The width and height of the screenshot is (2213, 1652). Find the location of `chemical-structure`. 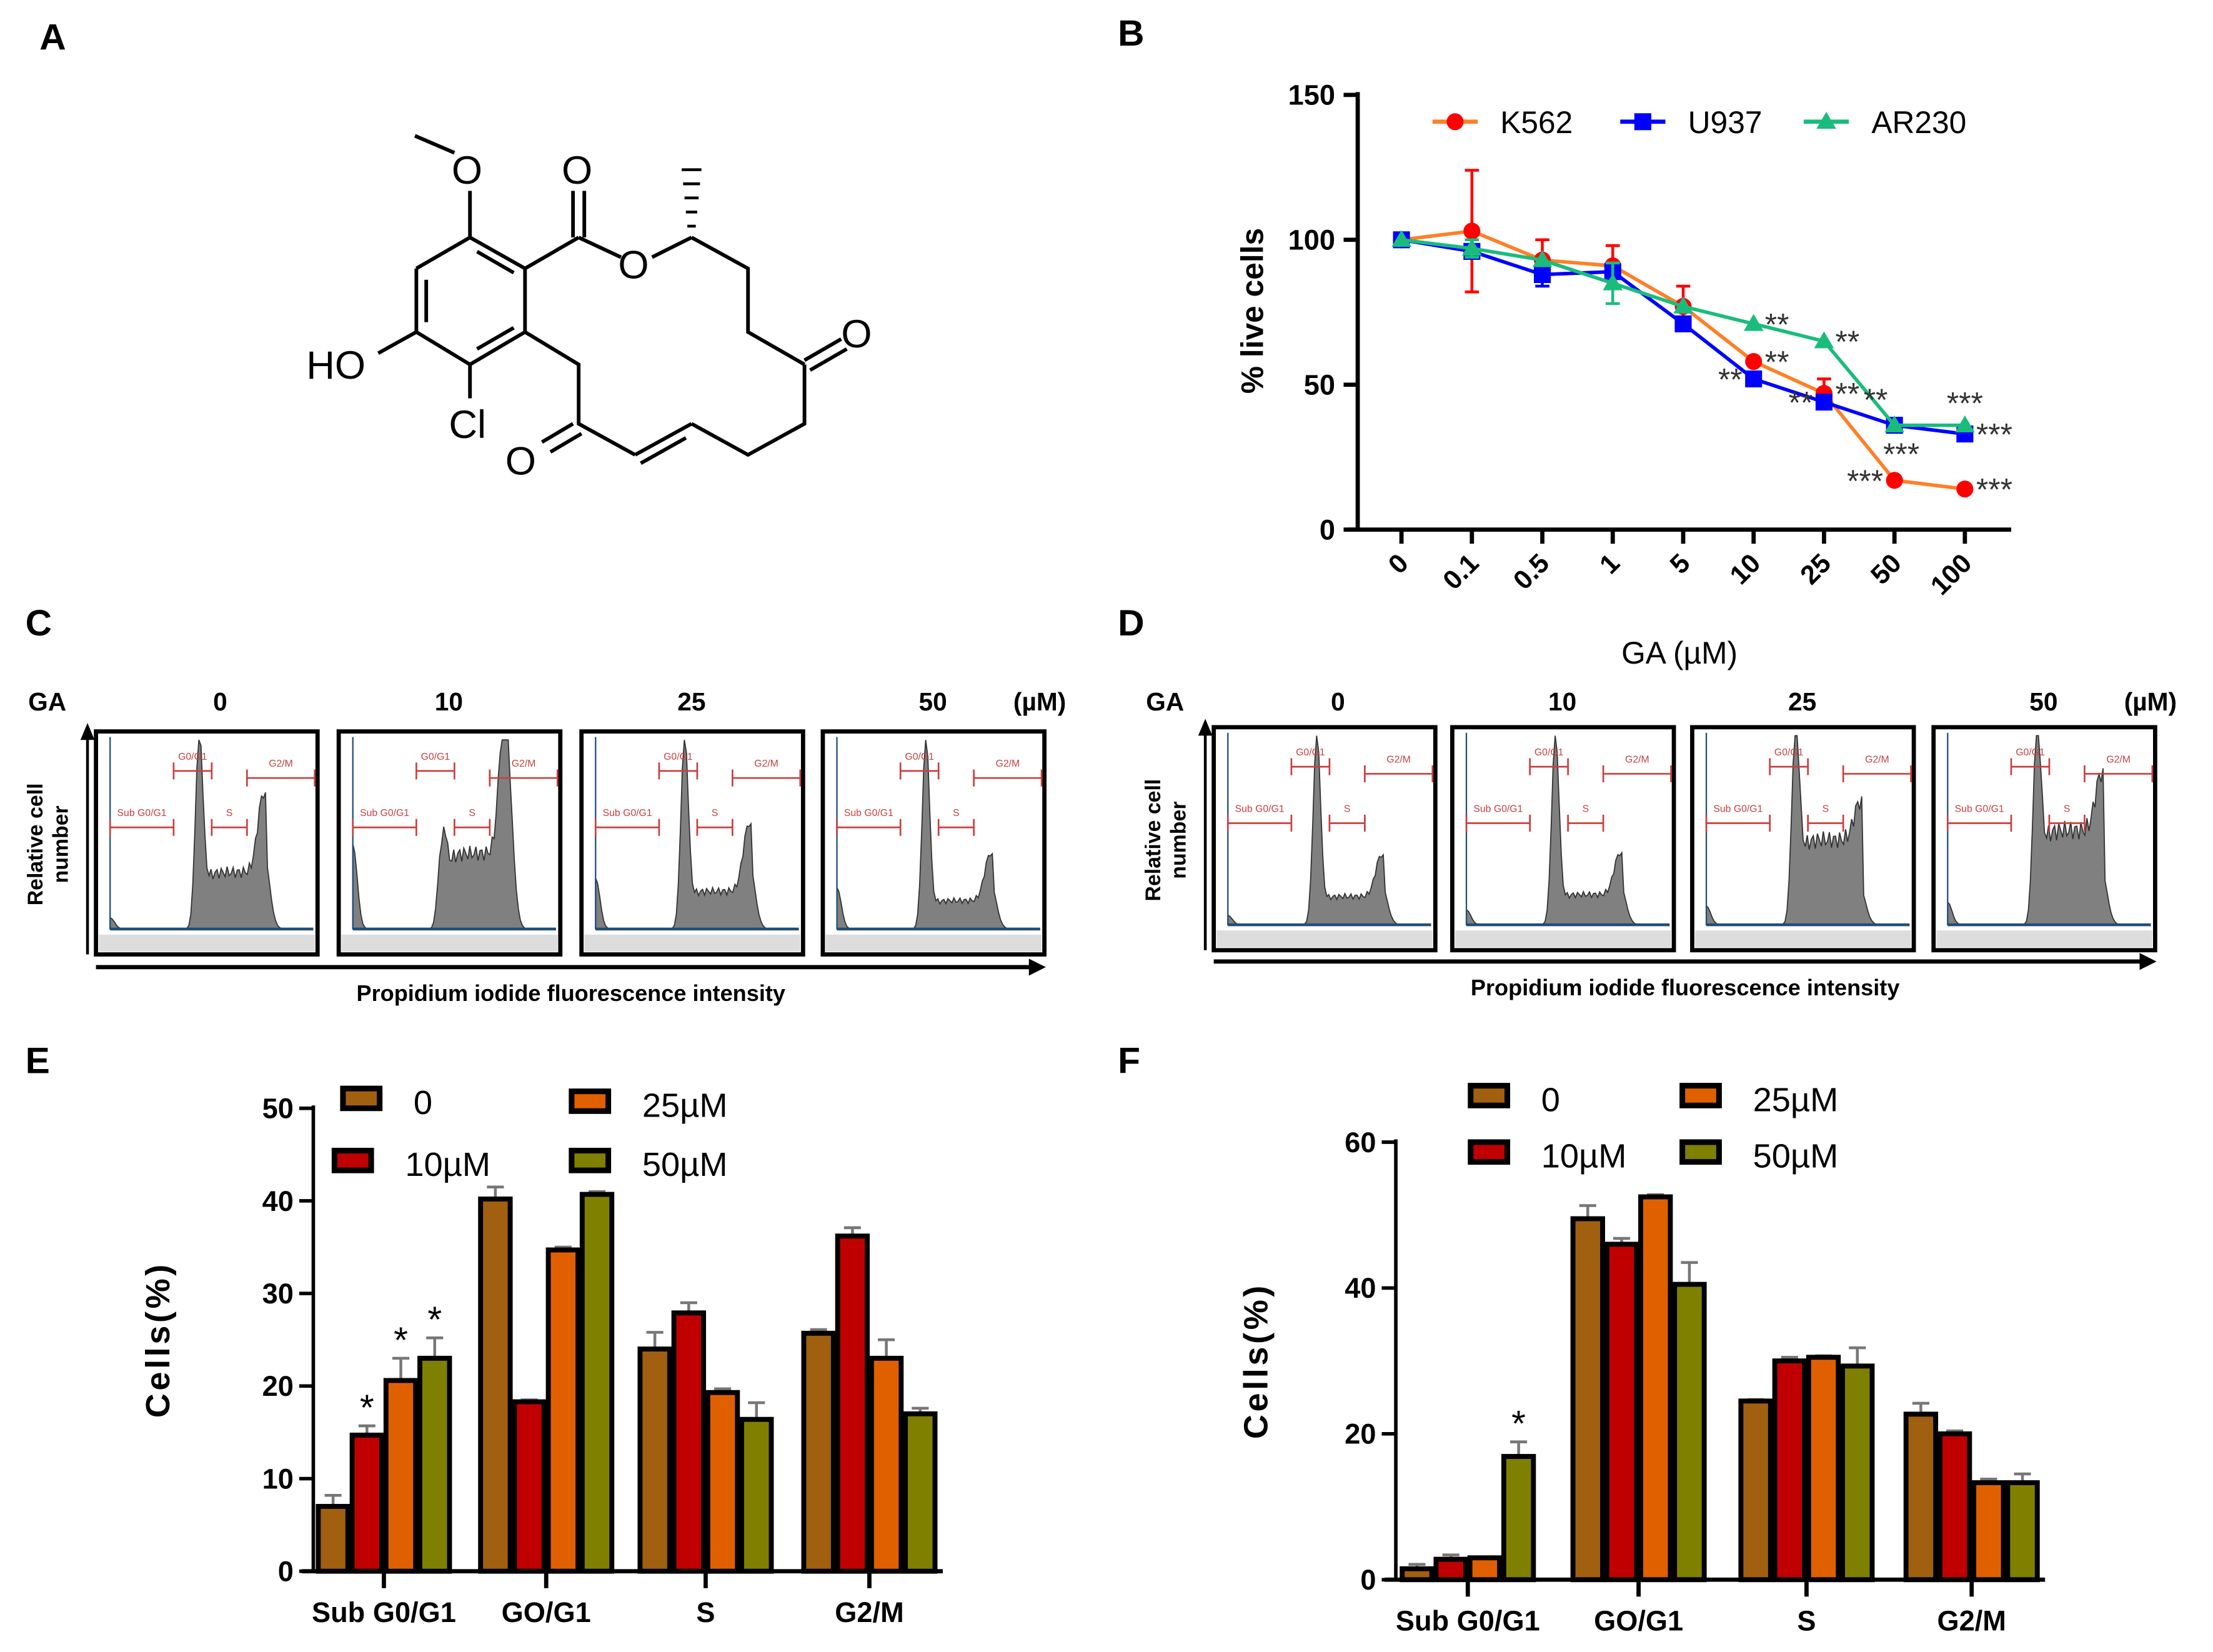

chemical-structure is located at coordinates (612, 299).